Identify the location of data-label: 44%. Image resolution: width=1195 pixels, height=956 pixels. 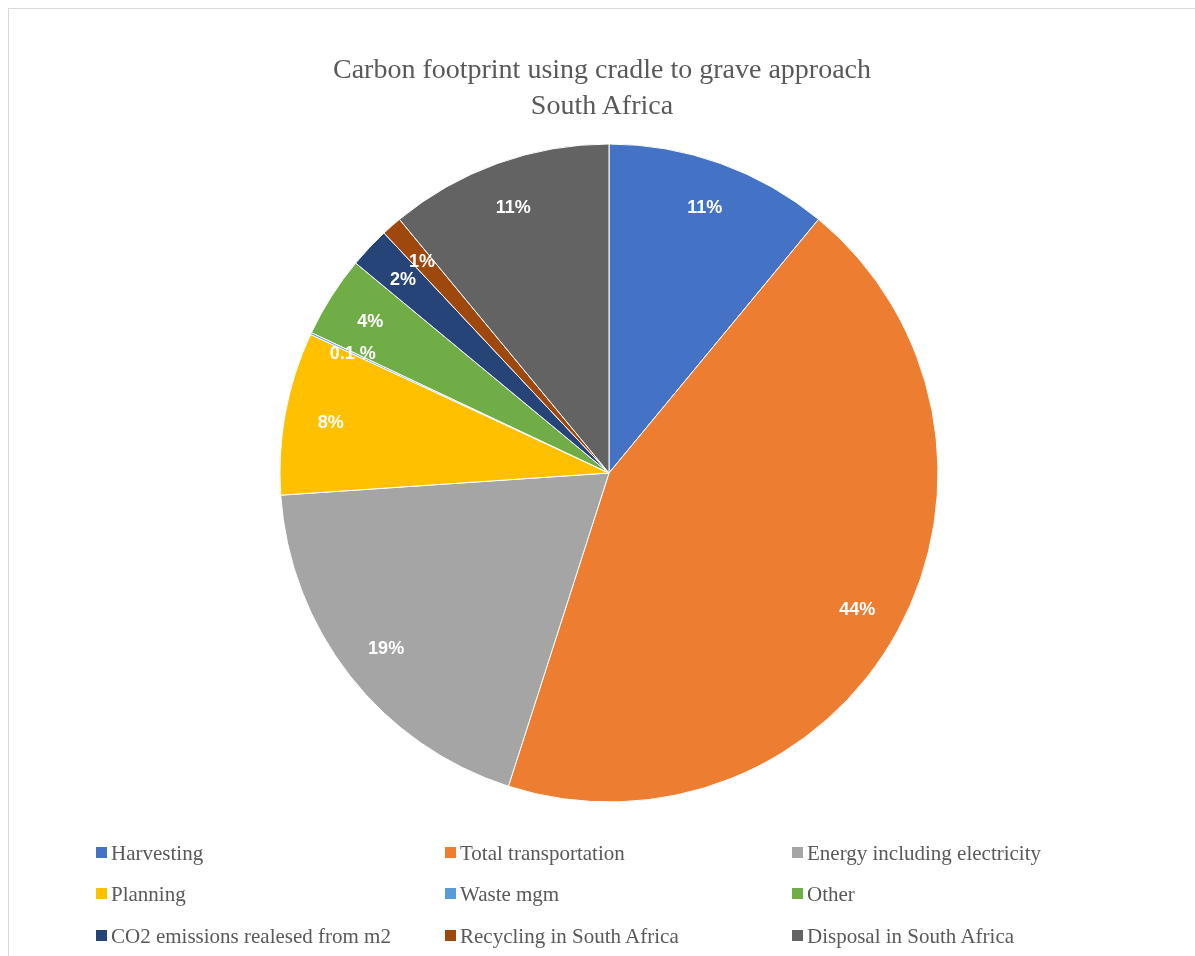
(857, 609).